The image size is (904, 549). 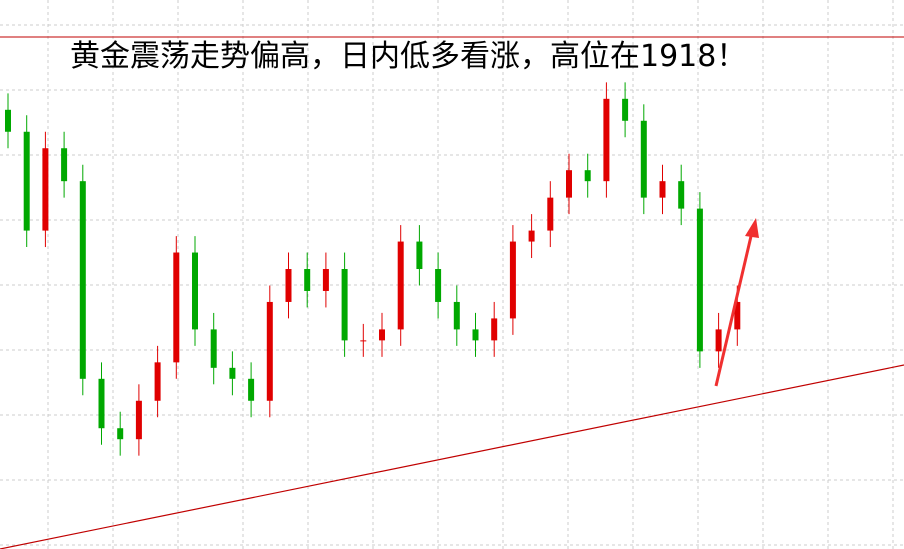 I want to click on arrow-shaft, so click(x=734, y=309).